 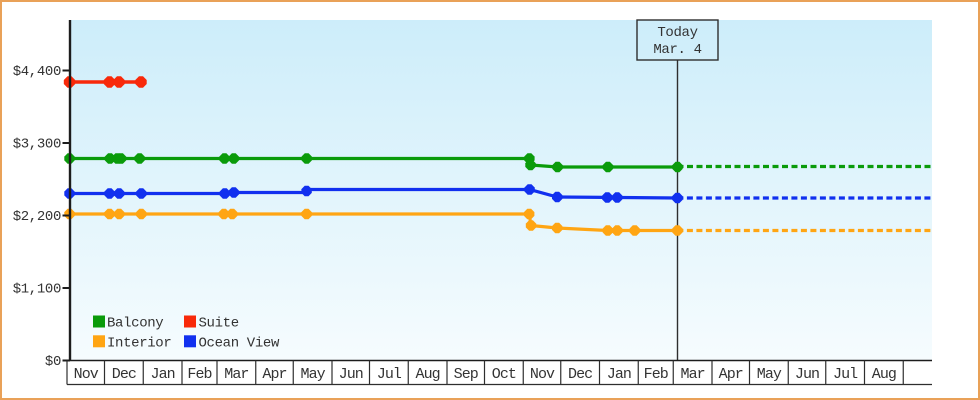 What do you see at coordinates (139, 344) in the screenshot?
I see `svg-text: Interior` at bounding box center [139, 344].